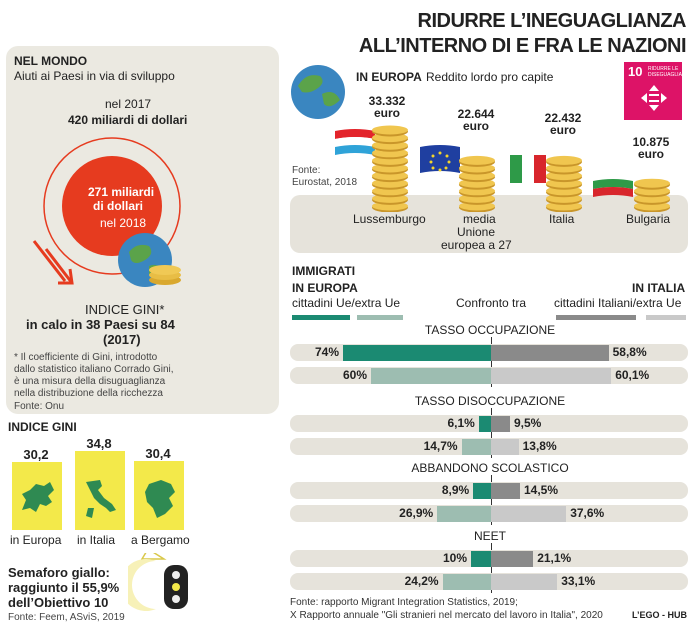 Image resolution: width=700 pixels, height=628 pixels. Describe the element at coordinates (476, 232) in the screenshot. I see `eu-label-line2: Unione` at that location.